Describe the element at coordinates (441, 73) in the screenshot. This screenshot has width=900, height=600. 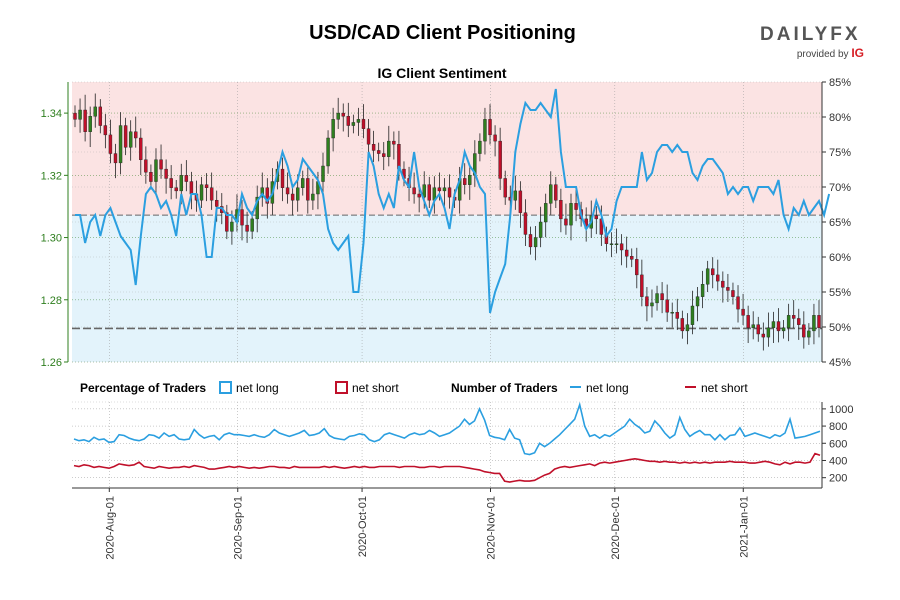
I see `chart-subtitle: IG Client Sentiment` at that location.